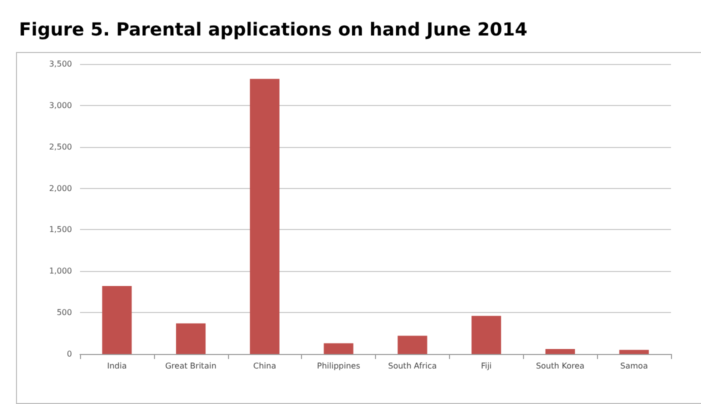 The width and height of the screenshot is (701, 404). Describe the element at coordinates (190, 366) in the screenshot. I see `x-tick-label: Great Britain` at that location.